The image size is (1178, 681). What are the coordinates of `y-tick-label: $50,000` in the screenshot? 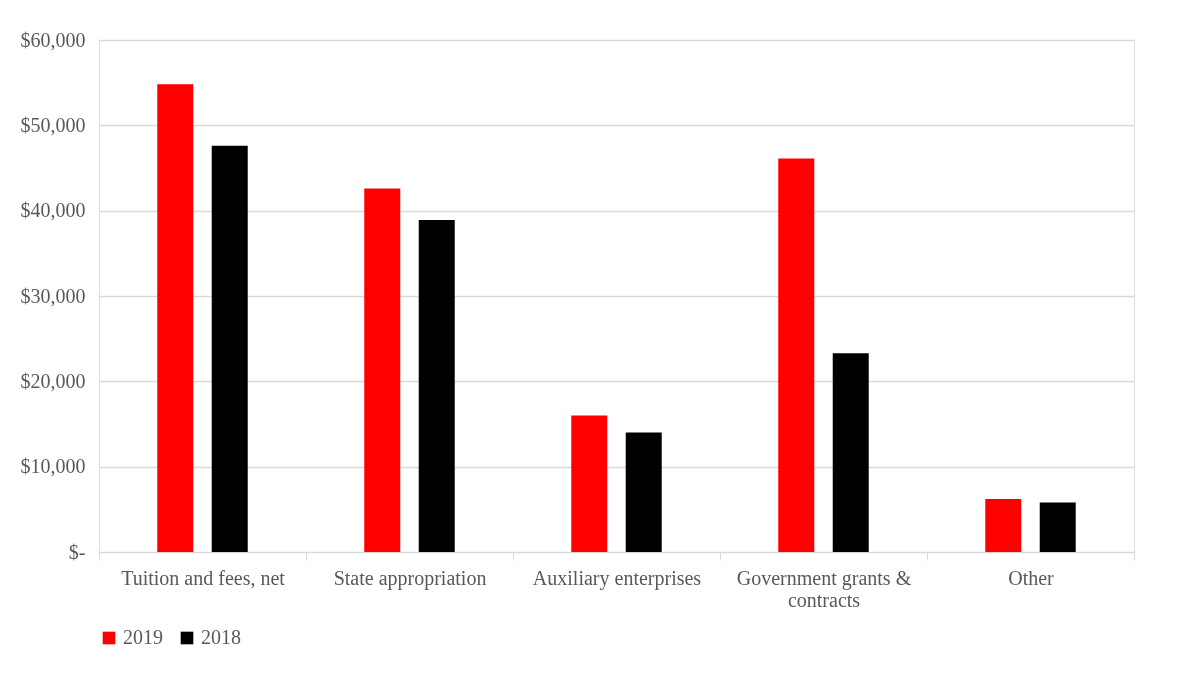 It's located at (53, 124).